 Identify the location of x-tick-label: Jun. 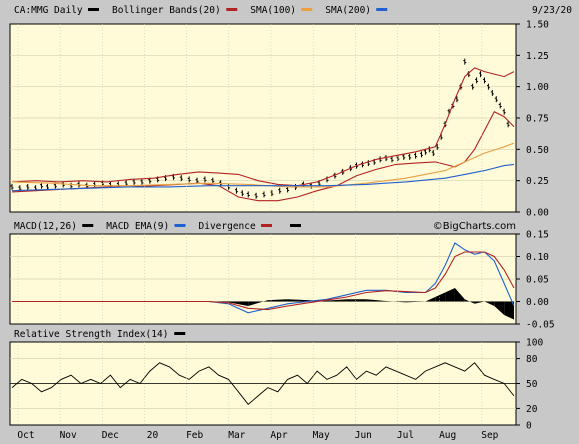
(363, 435).